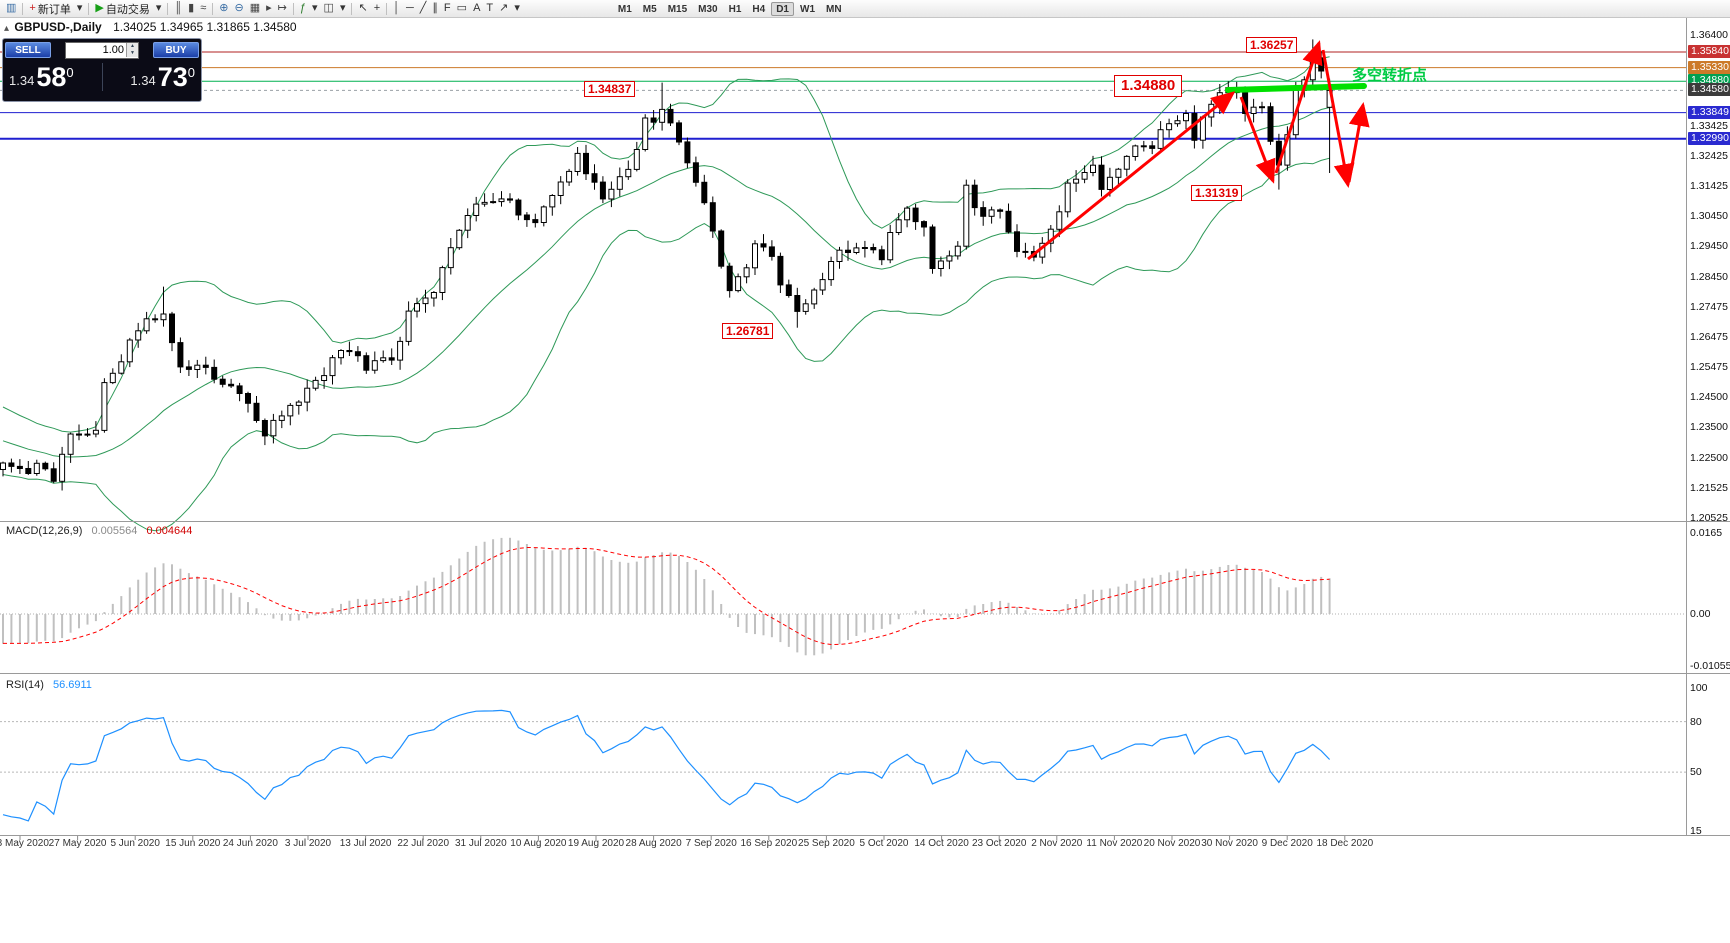 The image size is (1730, 943). What do you see at coordinates (99, 8) in the screenshot?
I see `autotrade-button: ▶` at bounding box center [99, 8].